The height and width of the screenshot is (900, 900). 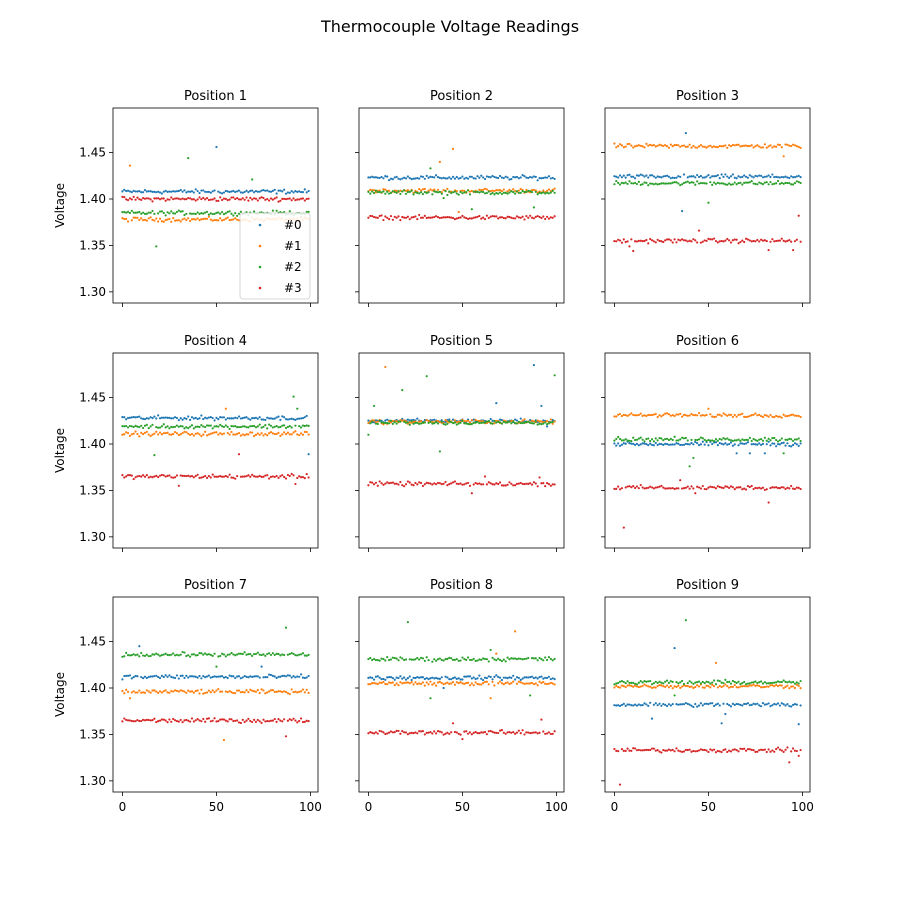 What do you see at coordinates (461, 729) in the screenshot?
I see `series-num3` at bounding box center [461, 729].